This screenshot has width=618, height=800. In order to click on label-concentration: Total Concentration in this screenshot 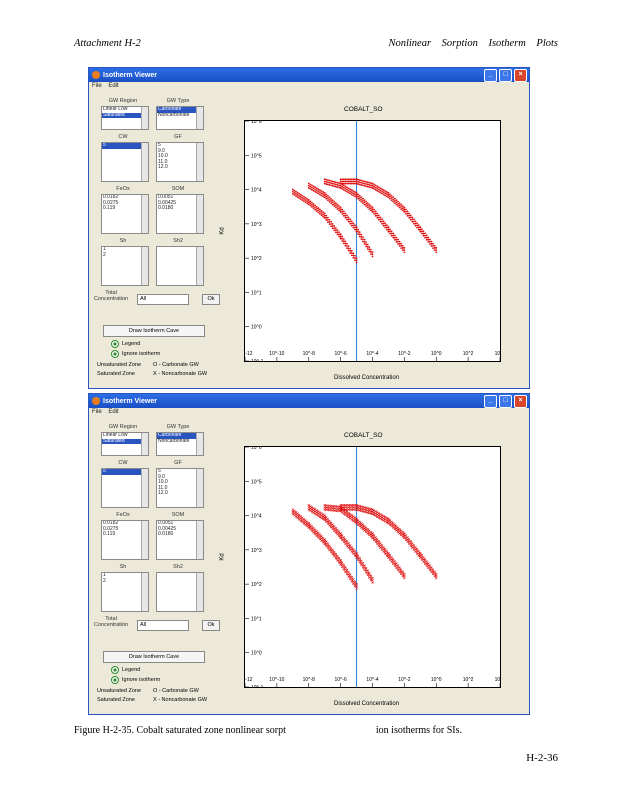, I will do `click(111, 296)`.